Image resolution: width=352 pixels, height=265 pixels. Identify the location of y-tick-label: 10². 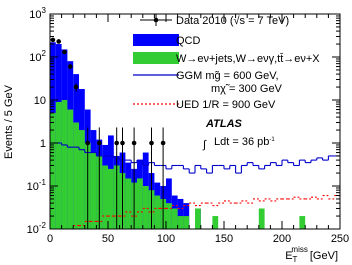
(37, 56).